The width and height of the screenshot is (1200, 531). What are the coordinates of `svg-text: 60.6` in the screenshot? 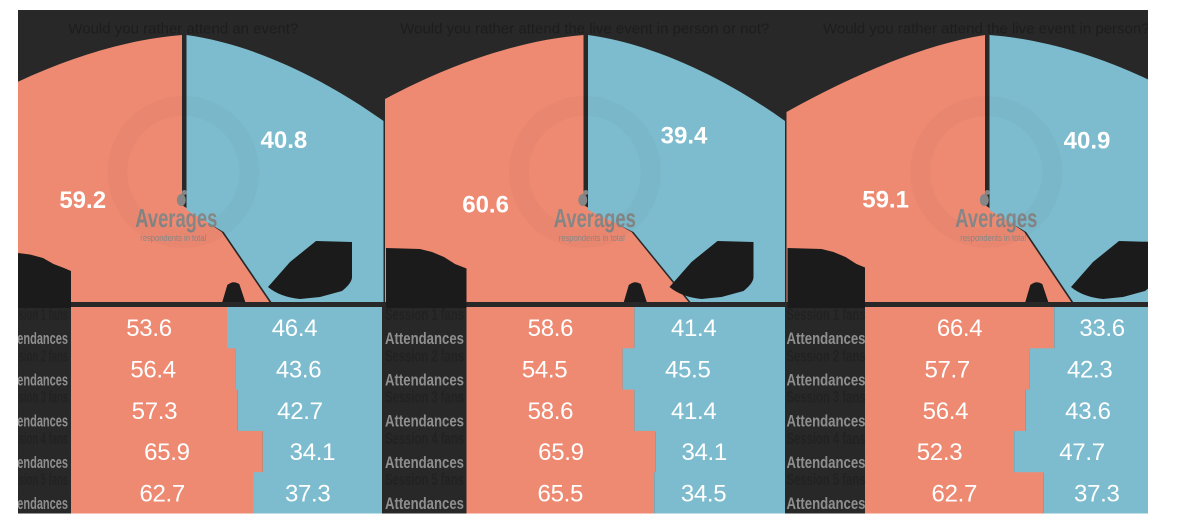 It's located at (485, 204).